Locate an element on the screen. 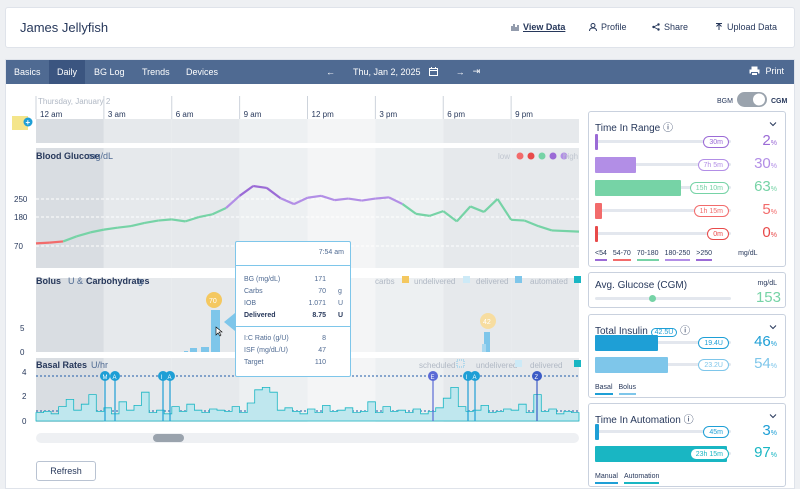 The image size is (800, 489). basal-event-label: M is located at coordinates (105, 378).